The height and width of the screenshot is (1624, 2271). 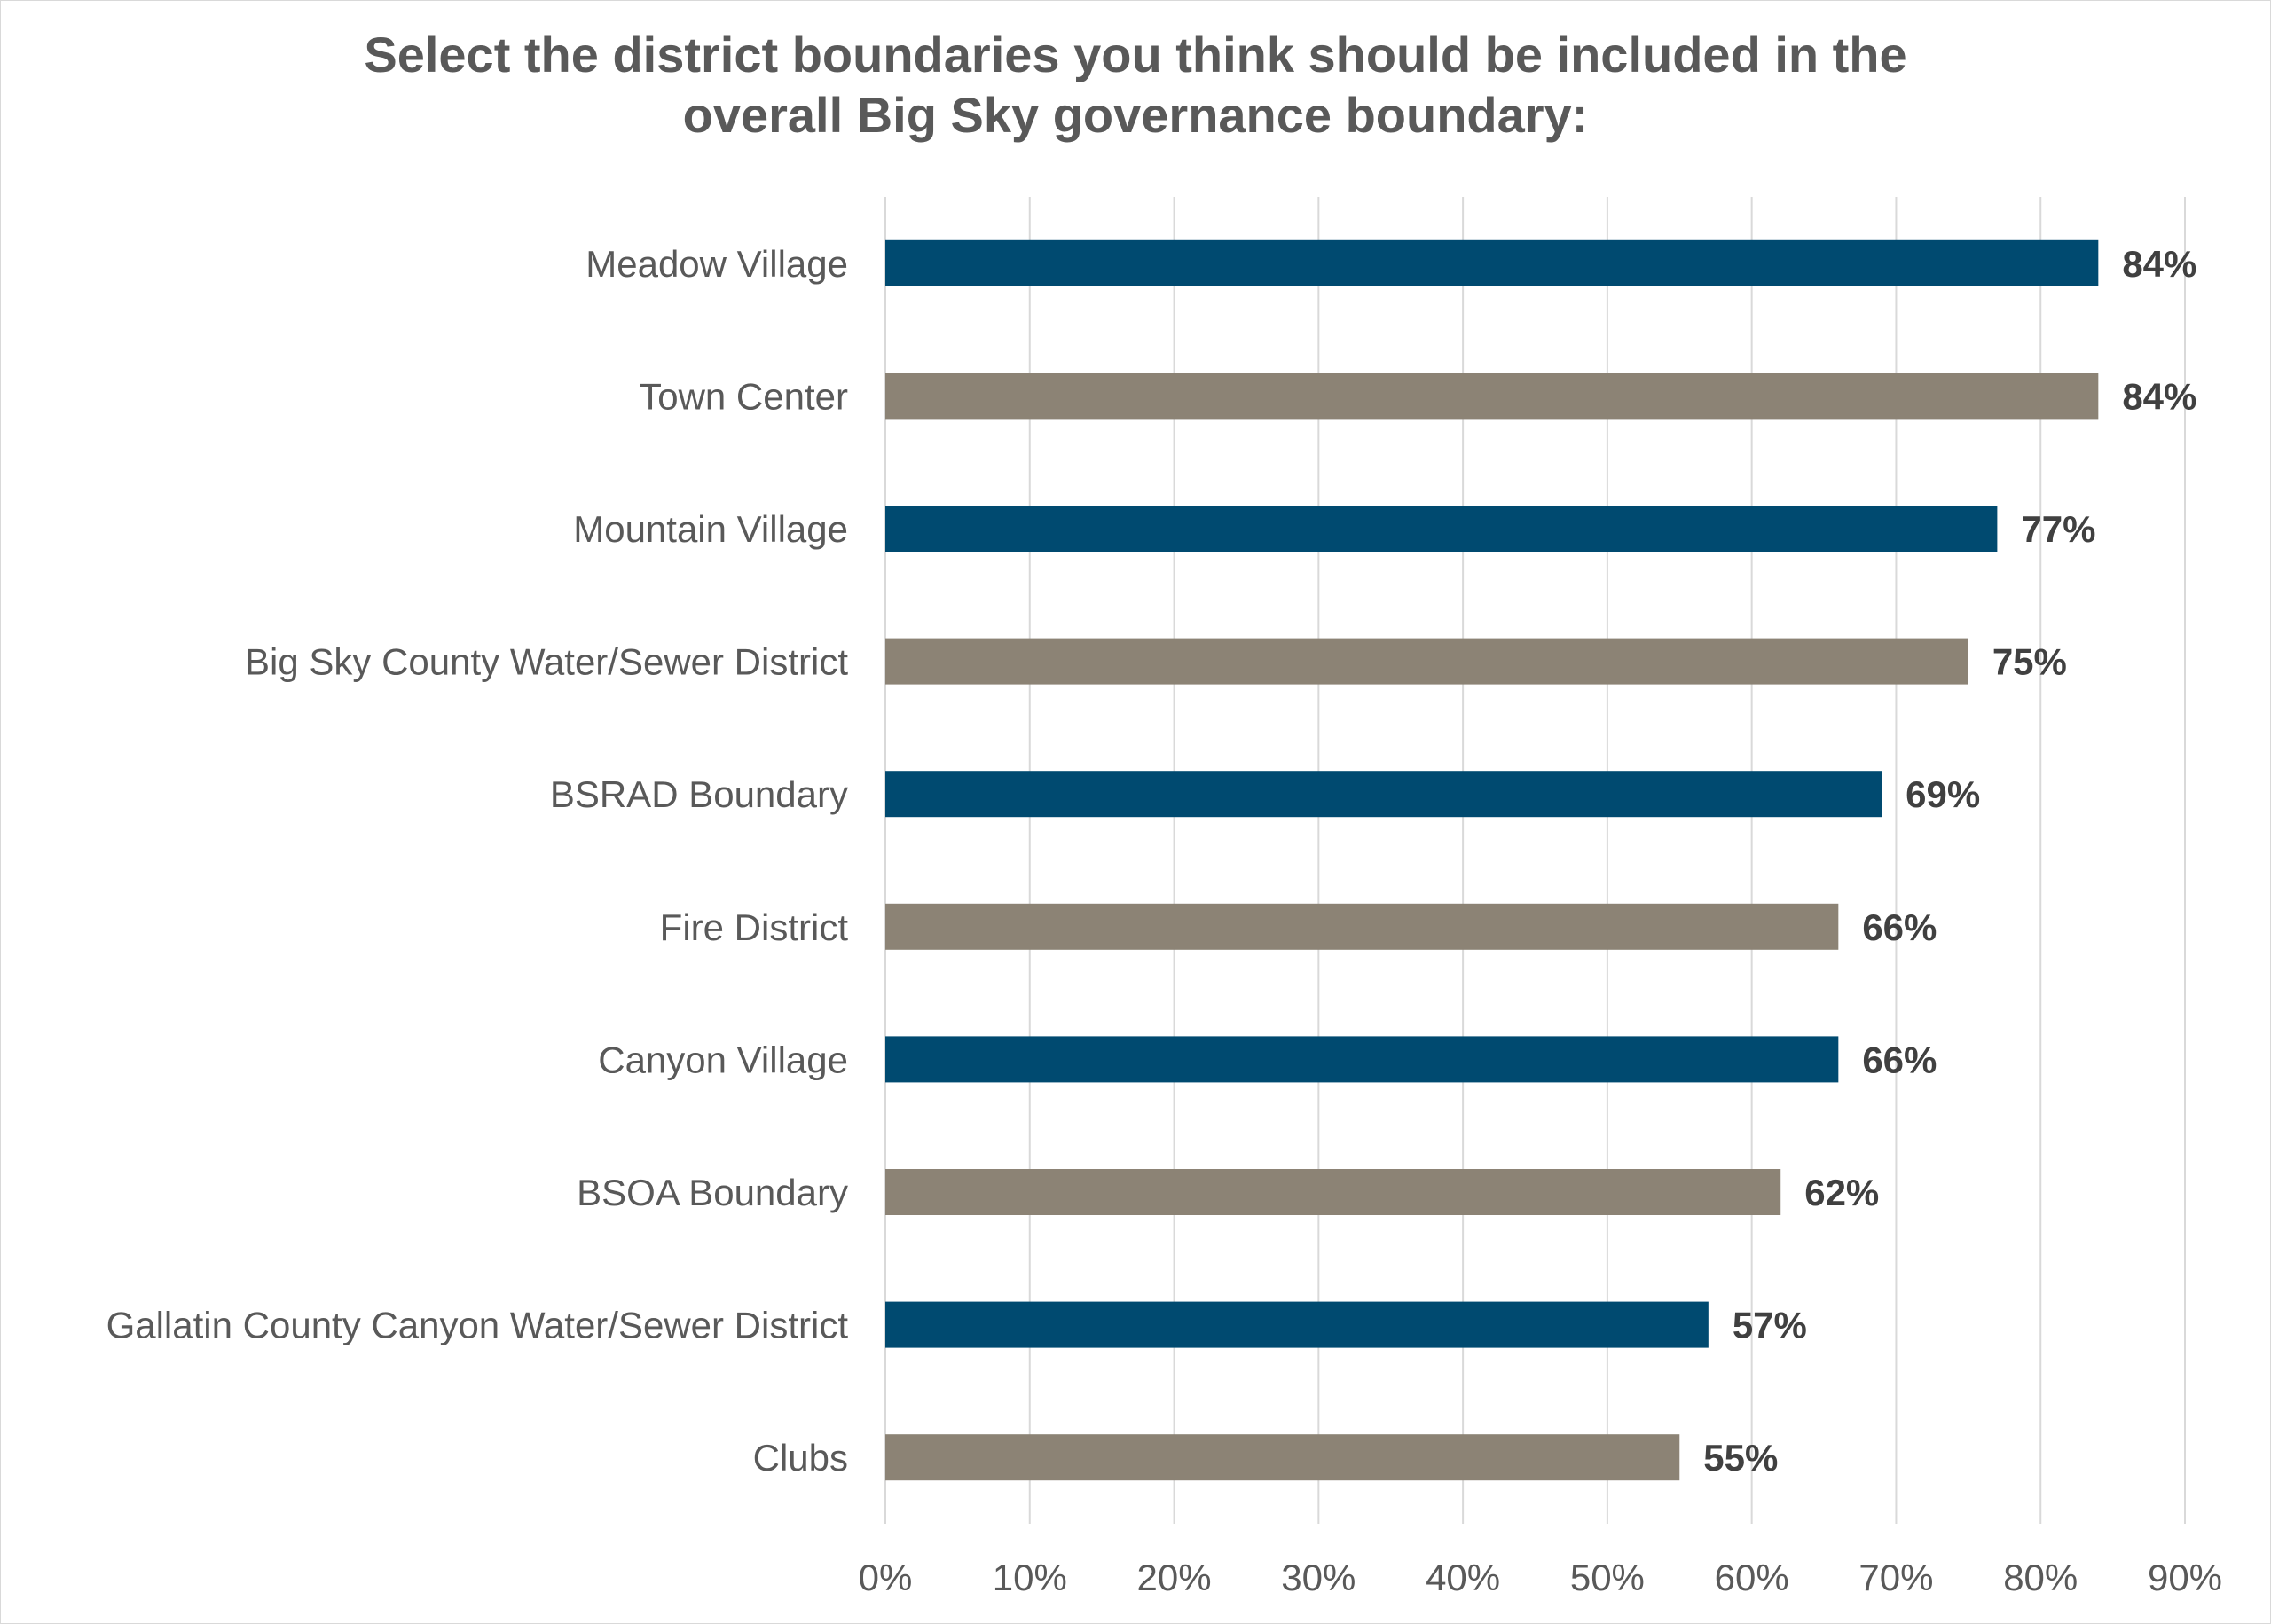 What do you see at coordinates (723, 1060) in the screenshot?
I see `category-label: Canyon Village` at bounding box center [723, 1060].